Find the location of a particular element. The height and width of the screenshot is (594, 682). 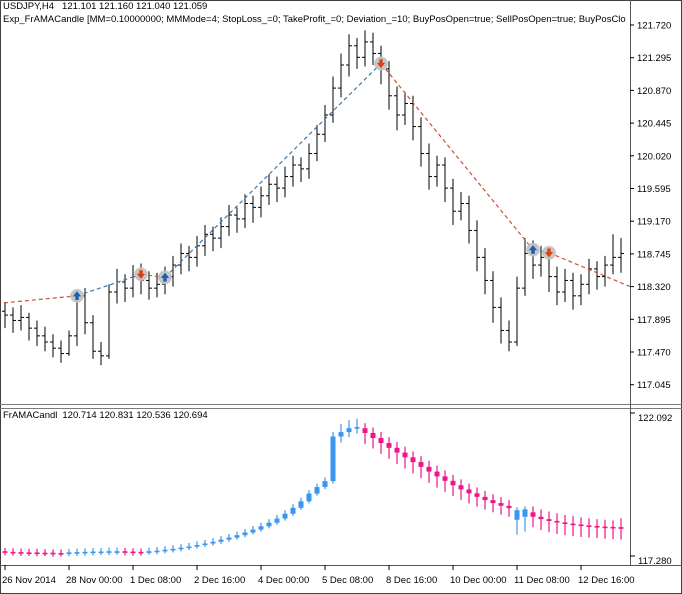

indicator-name-label: FrAMACandl is located at coordinates (30, 415).